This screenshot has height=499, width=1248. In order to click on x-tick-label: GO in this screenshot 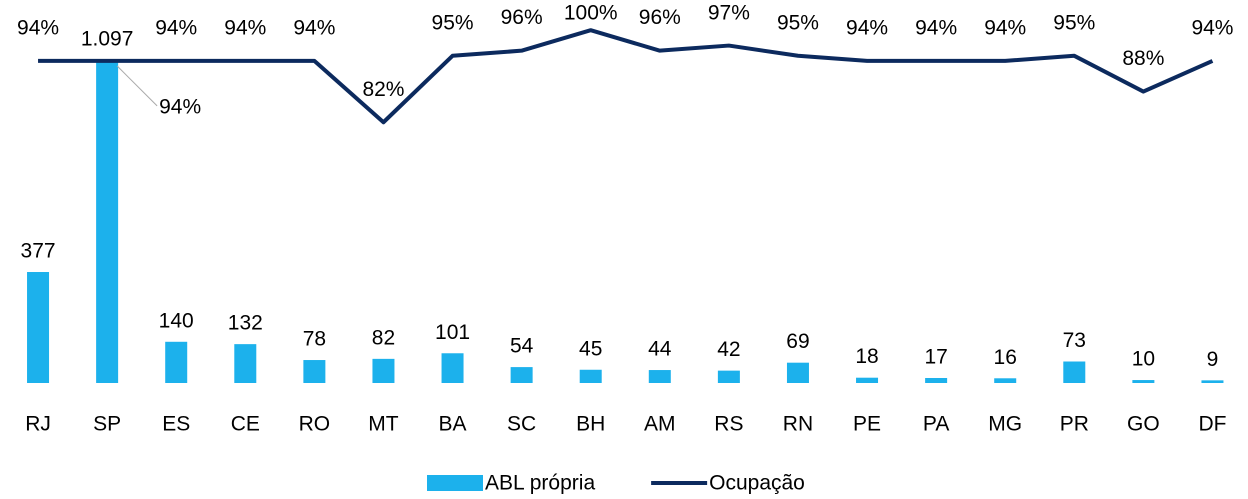, I will do `click(1143, 424)`.